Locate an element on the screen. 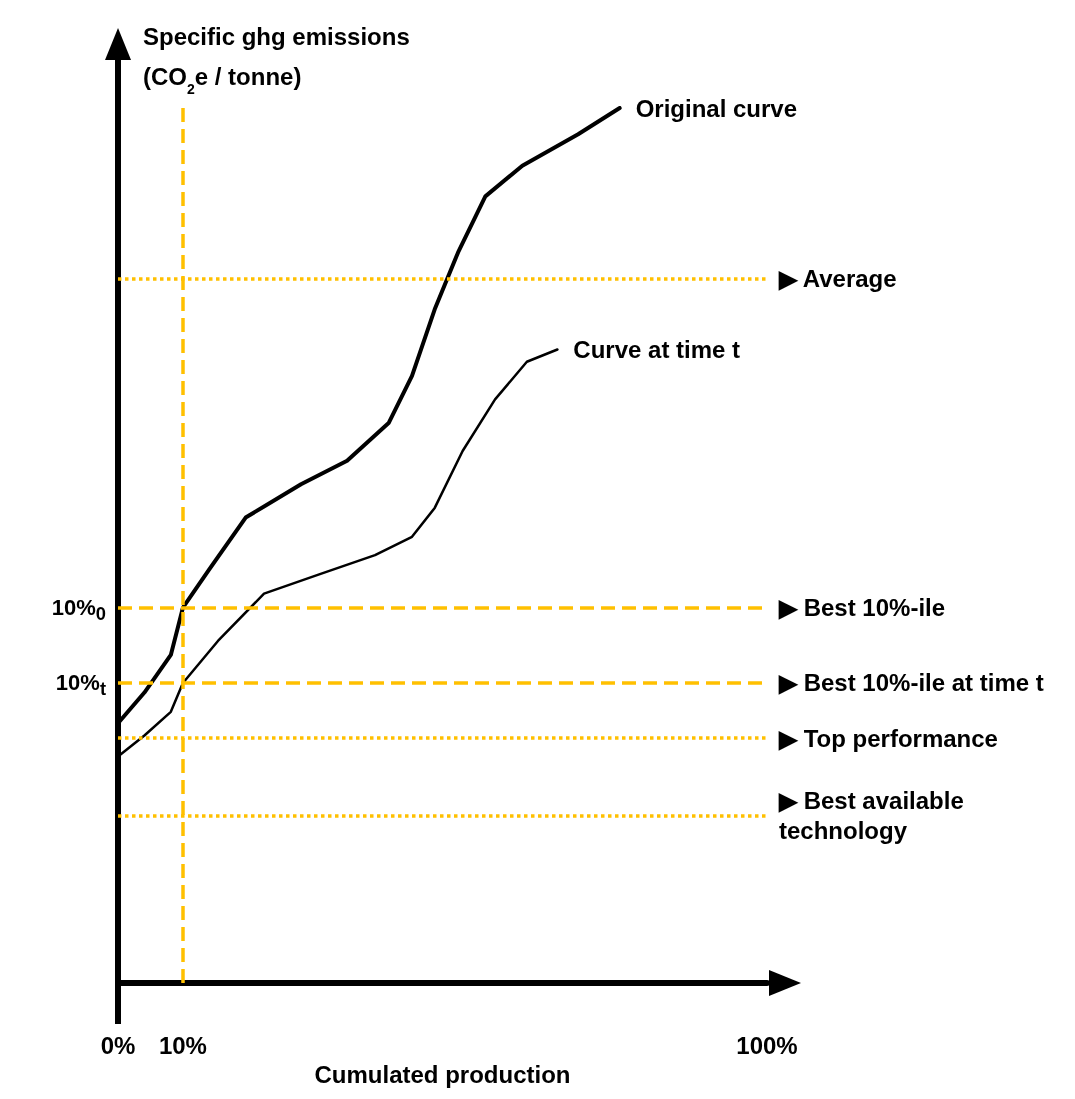 The width and height of the screenshot is (1075, 1099). ref-line-label: ▶ Best 10%-ile is located at coordinates (862, 608).